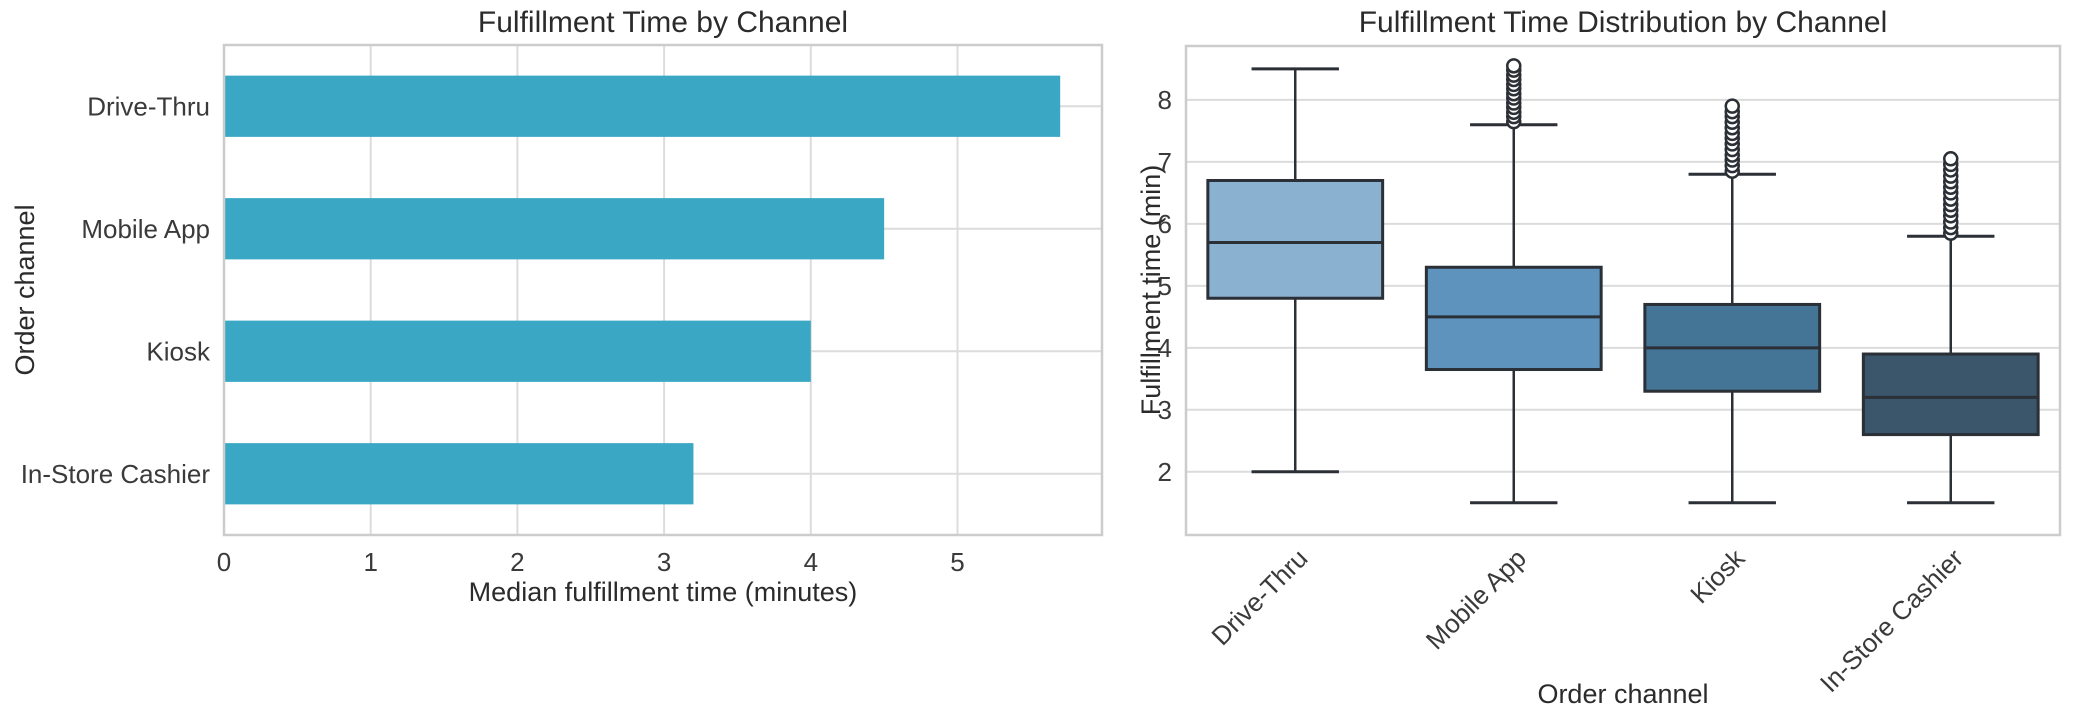 This screenshot has height=726, width=2079. What do you see at coordinates (554, 229) in the screenshot?
I see `bar-mobile-app` at bounding box center [554, 229].